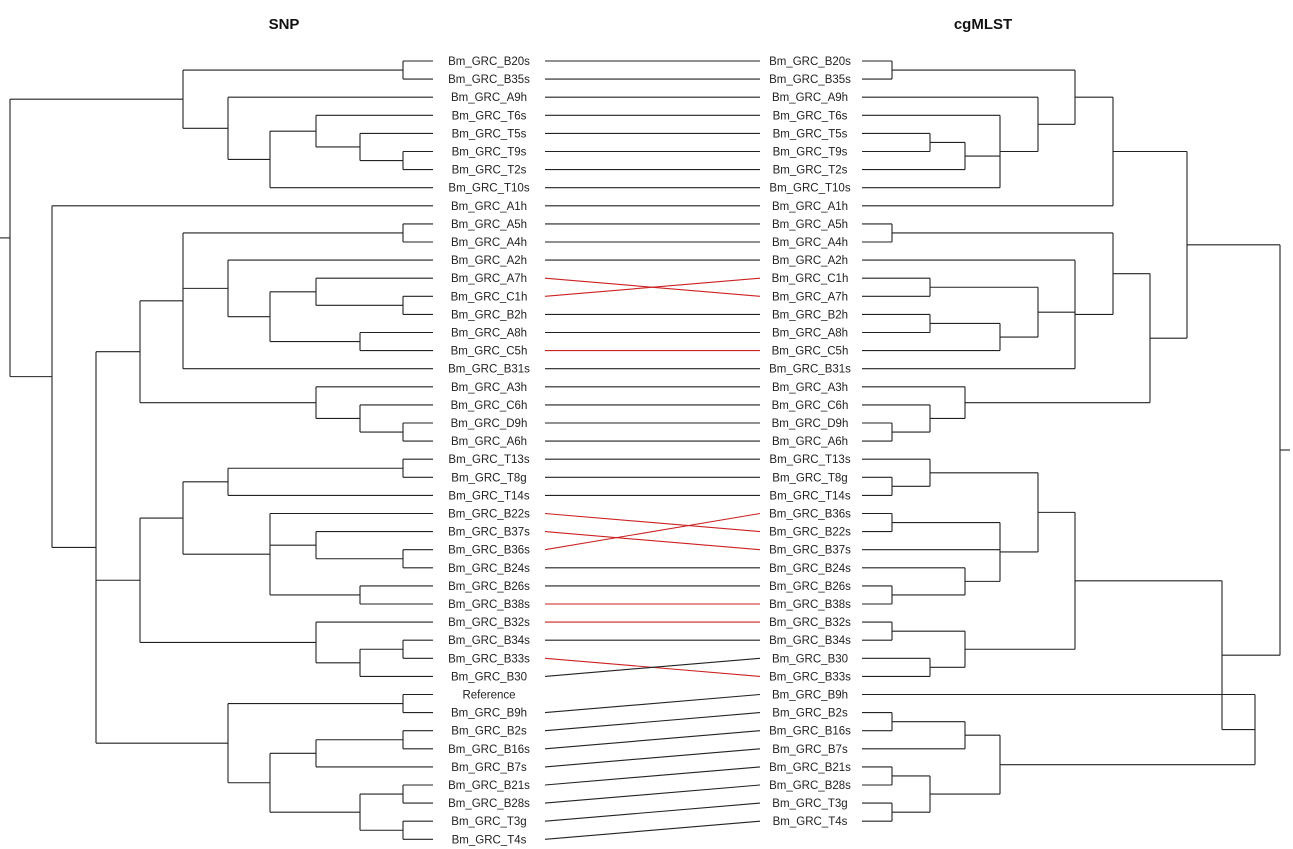 This screenshot has width=1293, height=849. Describe the element at coordinates (489, 569) in the screenshot. I see `snp-leaf-label: Bm_GRC_B24s` at that location.